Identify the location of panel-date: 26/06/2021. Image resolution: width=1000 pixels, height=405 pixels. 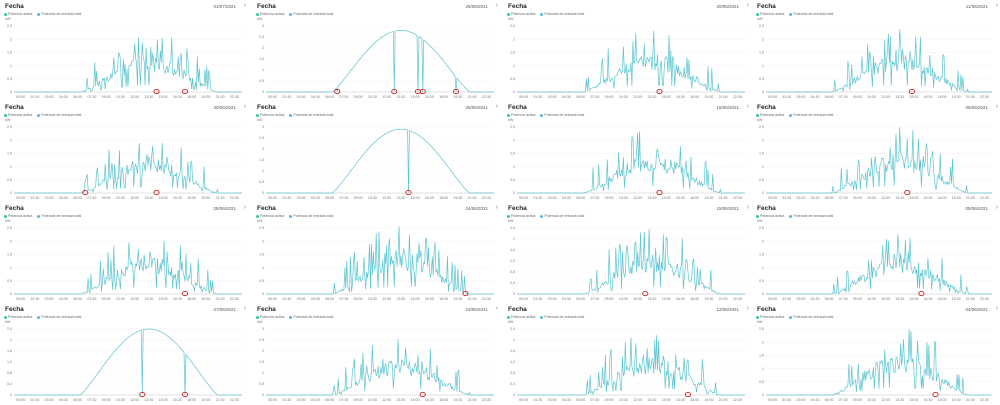
(476, 6).